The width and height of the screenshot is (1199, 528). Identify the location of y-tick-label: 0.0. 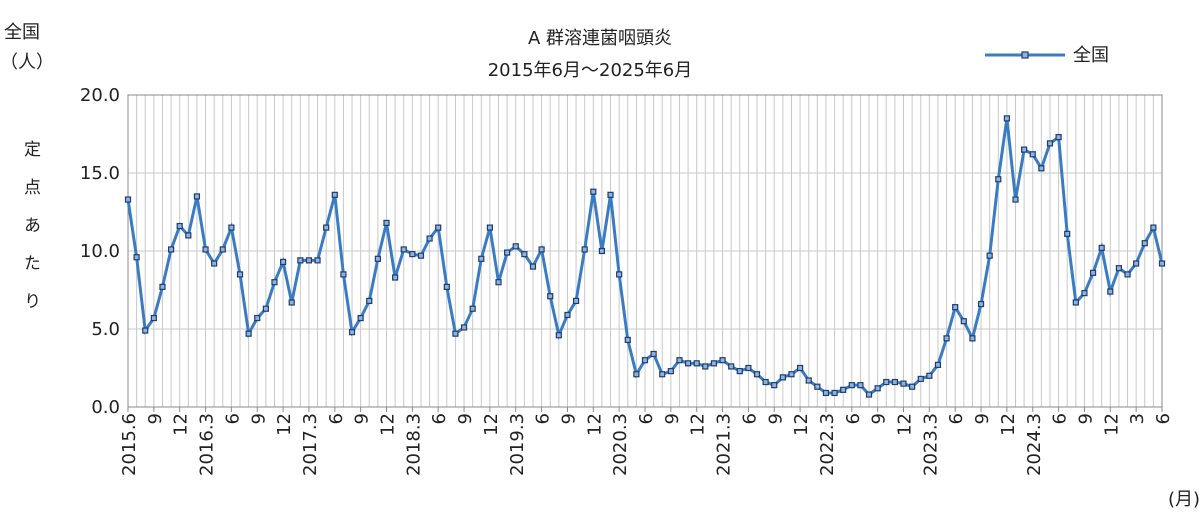
(105, 407).